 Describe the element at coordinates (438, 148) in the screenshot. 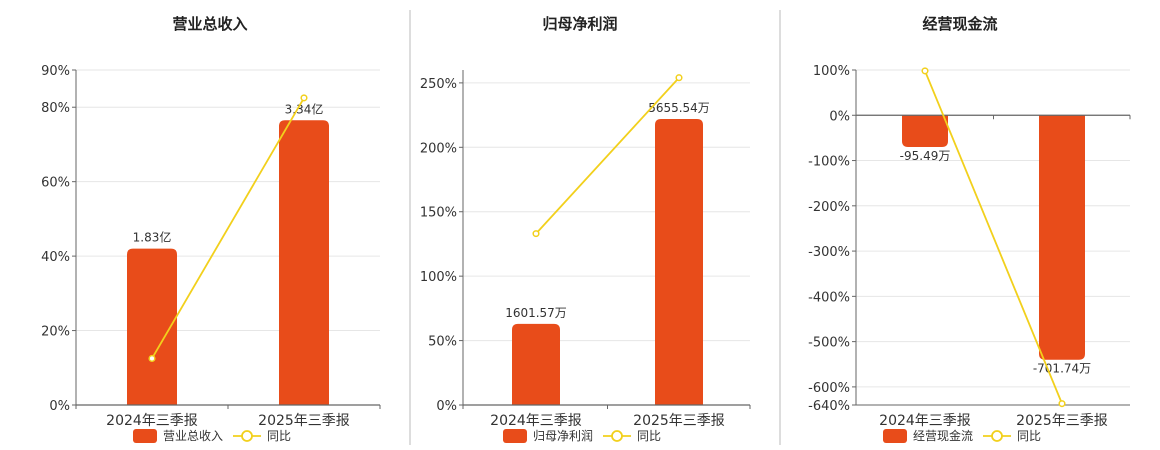

I see `y-tick-label: 200%` at that location.